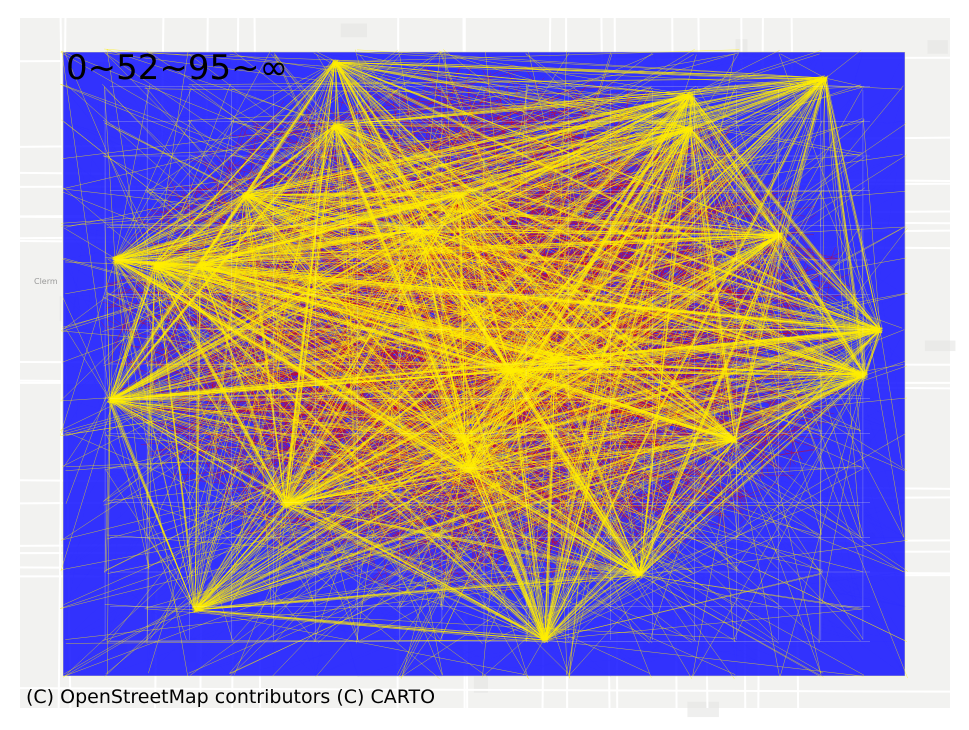 The height and width of the screenshot is (730, 969). I want to click on basemap-place-label: Clerm, so click(46, 281).